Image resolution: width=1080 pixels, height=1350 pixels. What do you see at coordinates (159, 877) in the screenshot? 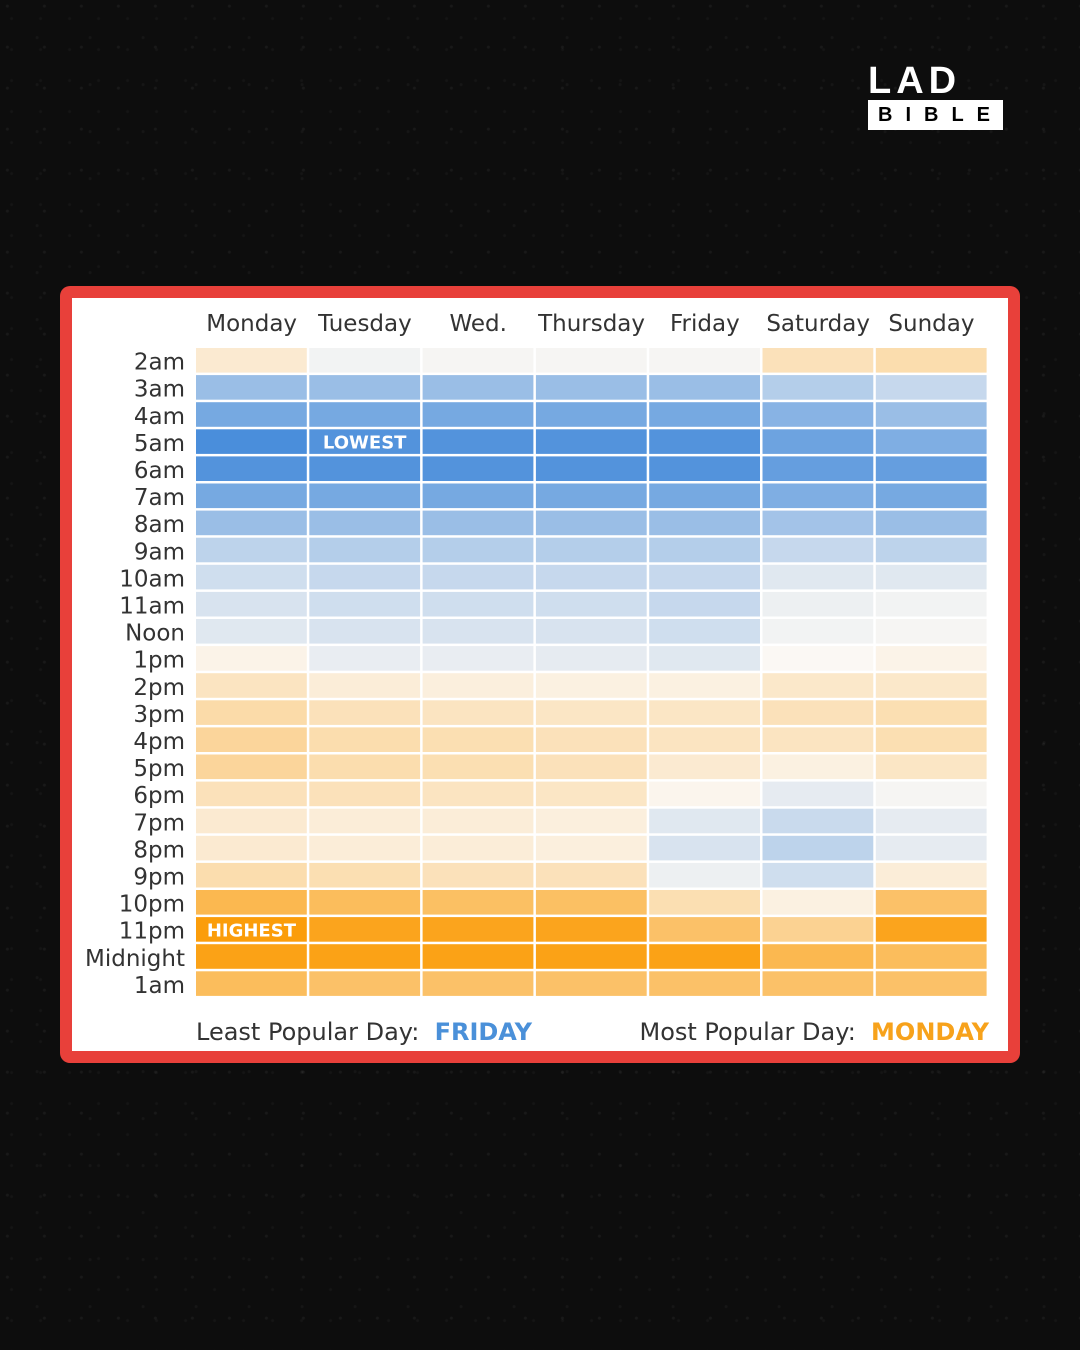
I see `row-label: 9pm` at bounding box center [159, 877].